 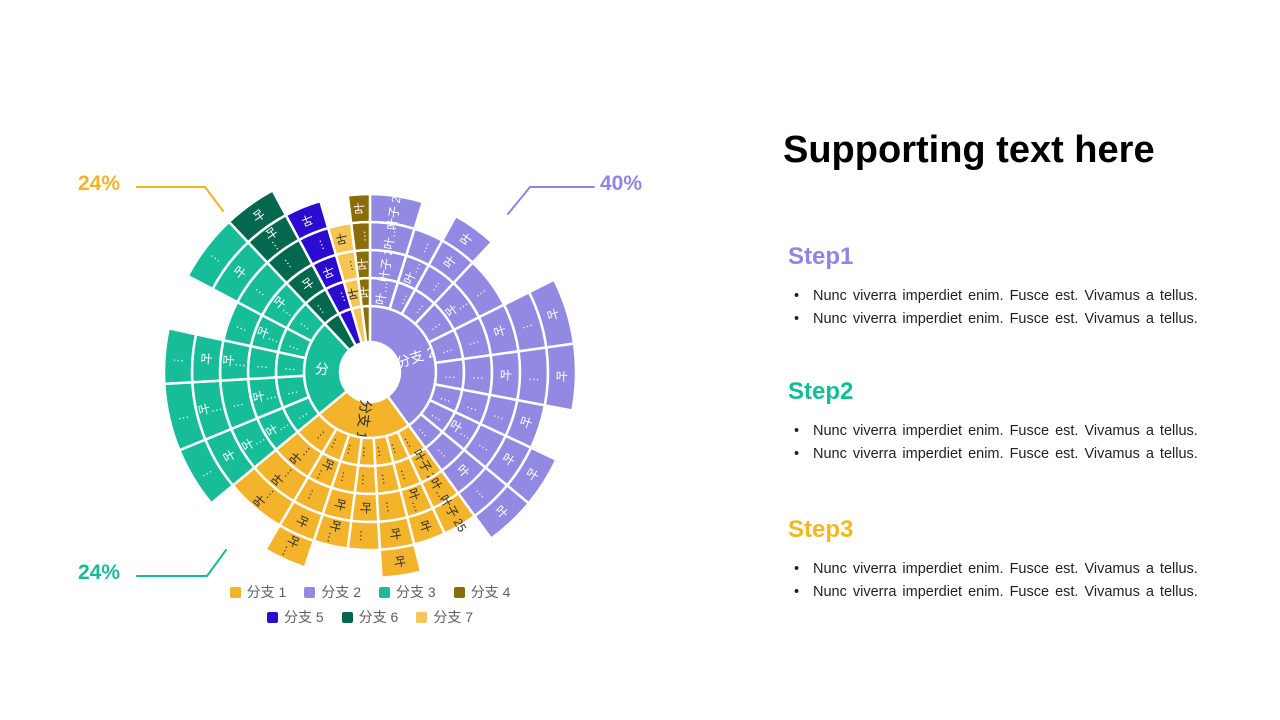 What do you see at coordinates (386, 265) in the screenshot?
I see `sunburst-cell-label: 叶子 2` at bounding box center [386, 265].